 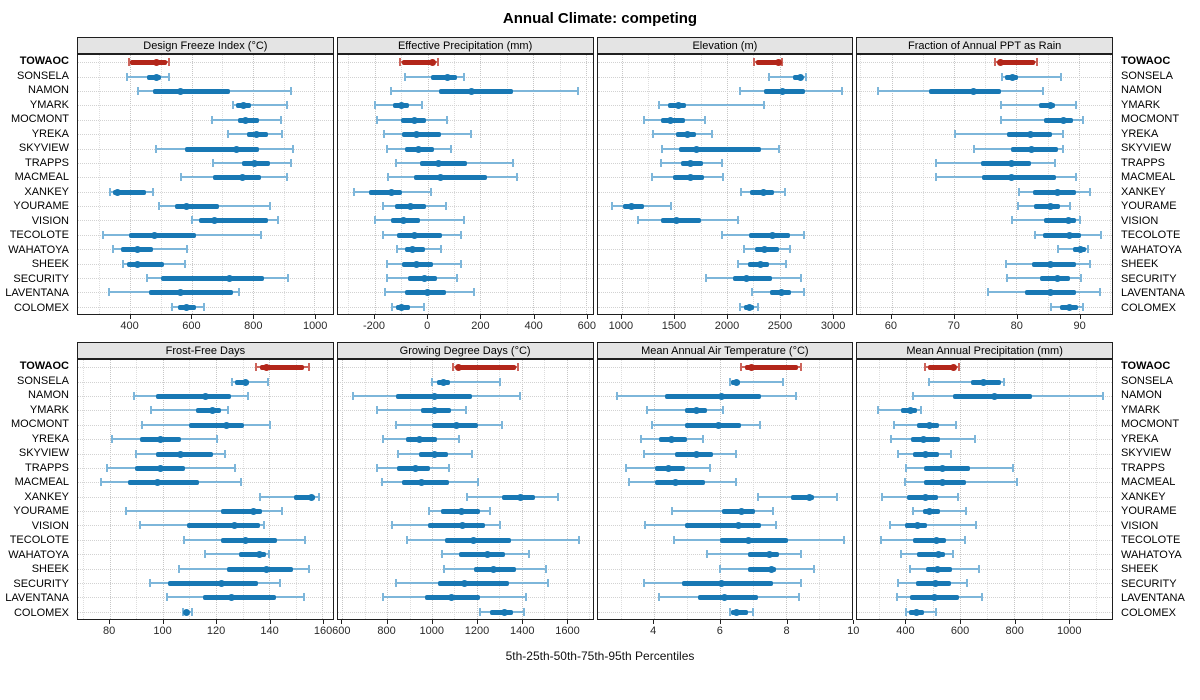 I want to click on axis-tick-label: 800, so click(x=253, y=326).